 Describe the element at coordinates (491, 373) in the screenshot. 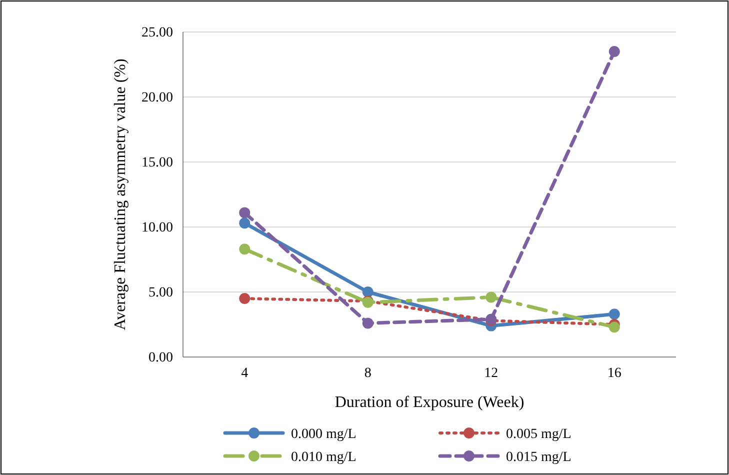

I see `x-tick-label: 12` at that location.